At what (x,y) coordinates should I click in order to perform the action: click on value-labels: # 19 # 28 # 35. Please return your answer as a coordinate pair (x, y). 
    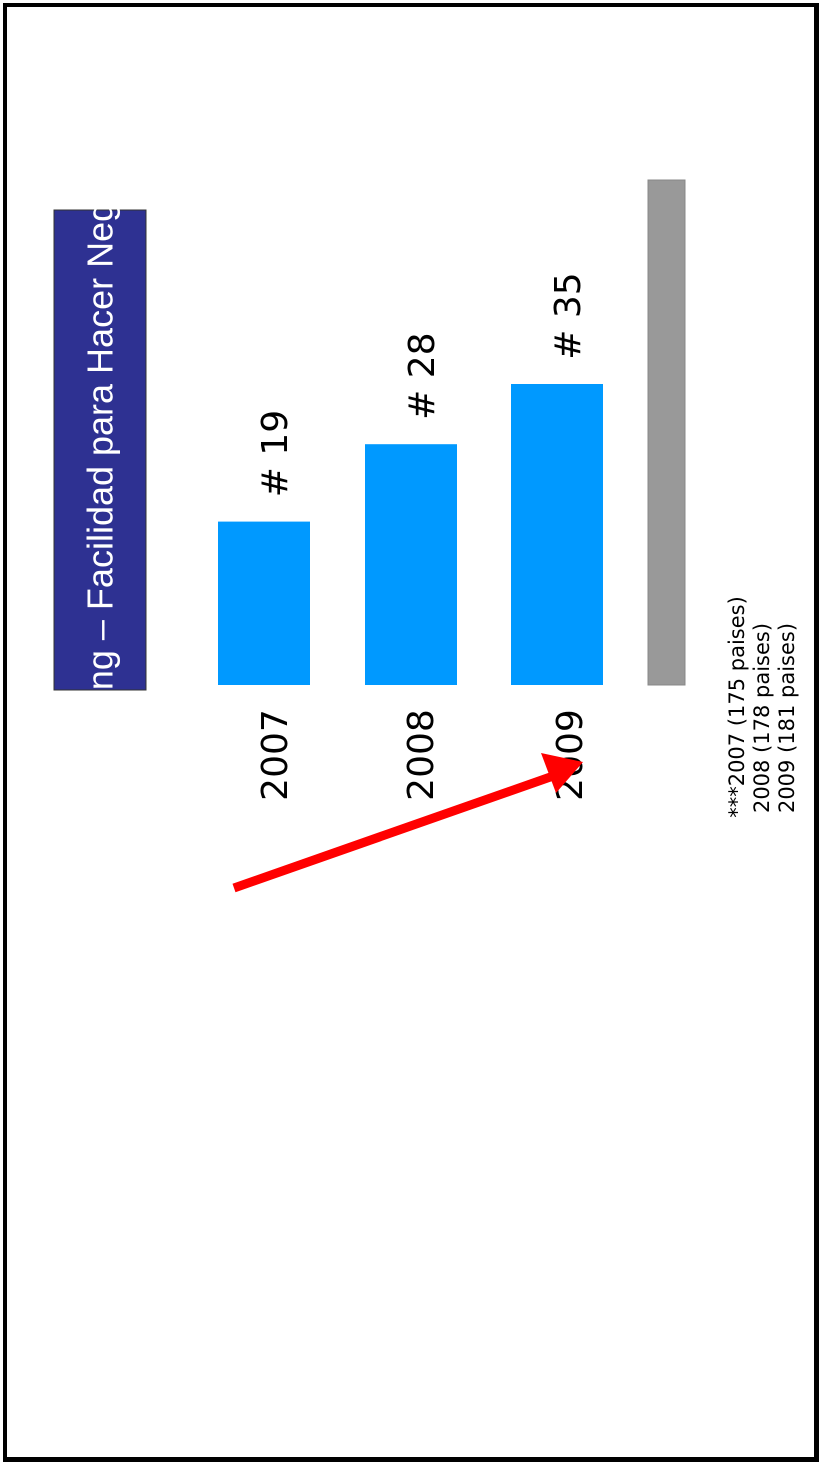
    Looking at the image, I should click on (422, 384).